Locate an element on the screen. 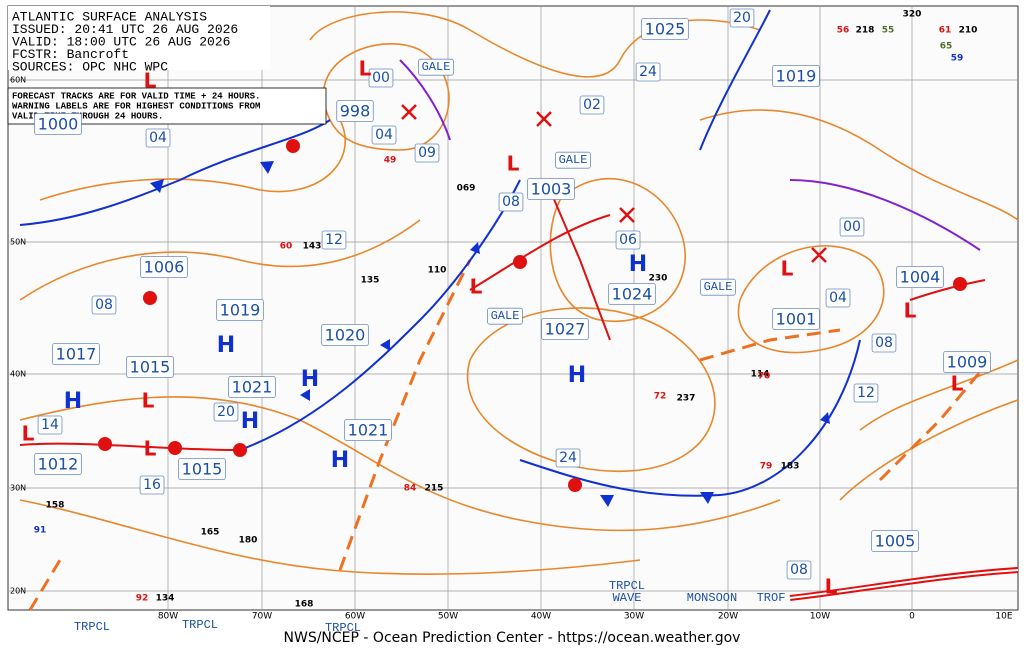 The height and width of the screenshot is (652, 1024). latitude-label: 50N is located at coordinates (18, 242).